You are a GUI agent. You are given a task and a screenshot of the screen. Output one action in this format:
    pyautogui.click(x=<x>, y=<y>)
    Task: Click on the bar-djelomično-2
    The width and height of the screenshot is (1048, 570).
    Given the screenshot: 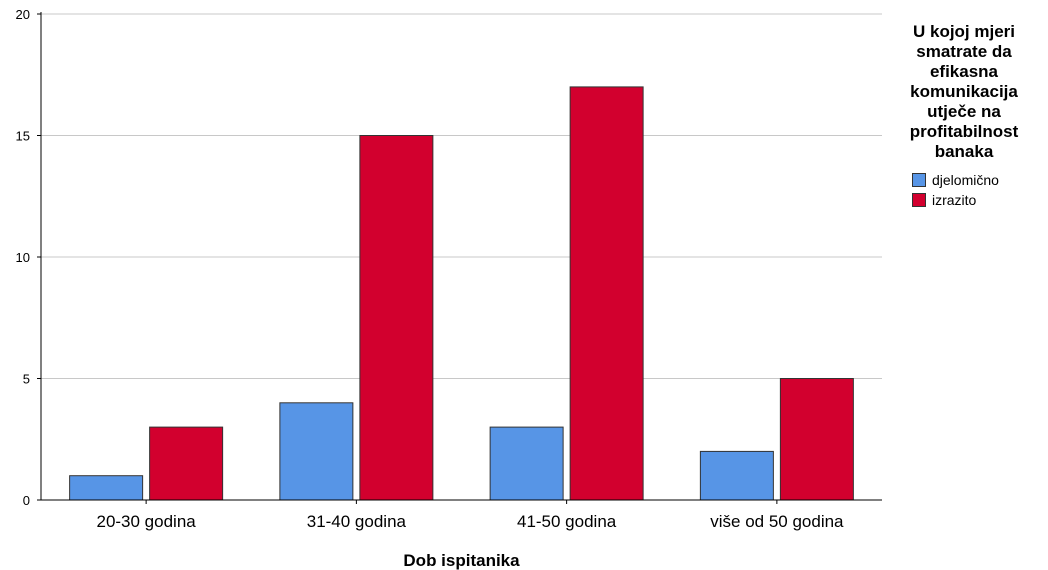 What is the action you would take?
    pyautogui.click(x=526, y=463)
    